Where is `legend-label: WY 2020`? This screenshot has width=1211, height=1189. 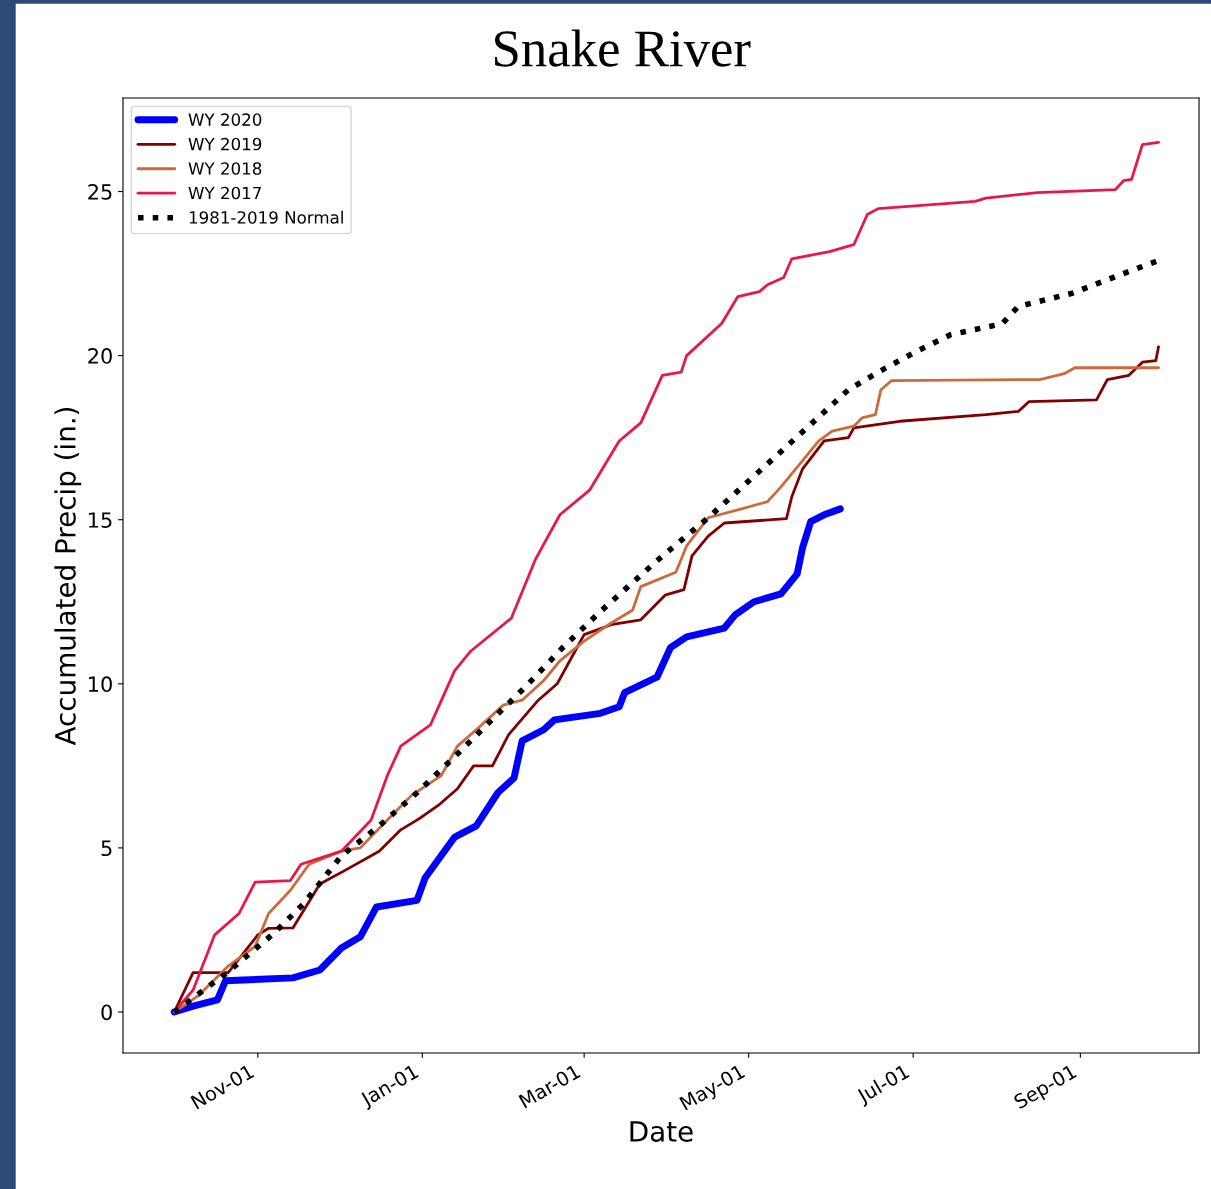 legend-label: WY 2020 is located at coordinates (225, 119).